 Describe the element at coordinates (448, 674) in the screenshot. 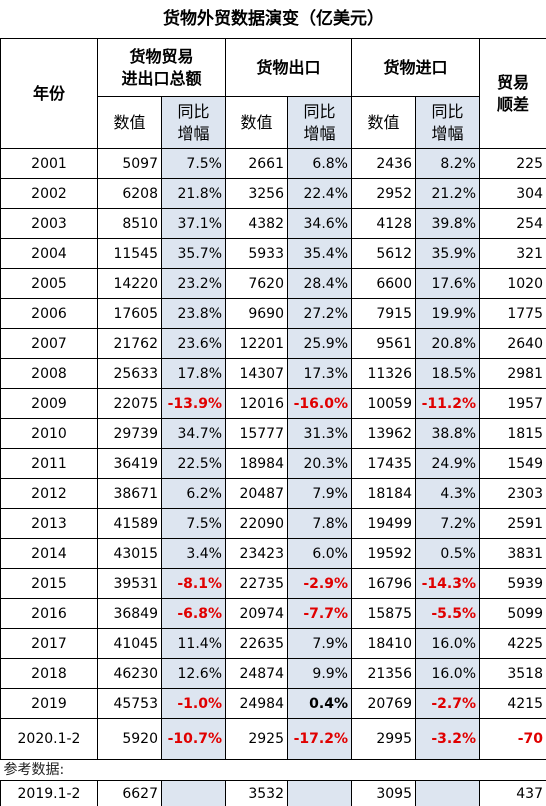

I see `import-yoy-cell: 16.0%` at that location.